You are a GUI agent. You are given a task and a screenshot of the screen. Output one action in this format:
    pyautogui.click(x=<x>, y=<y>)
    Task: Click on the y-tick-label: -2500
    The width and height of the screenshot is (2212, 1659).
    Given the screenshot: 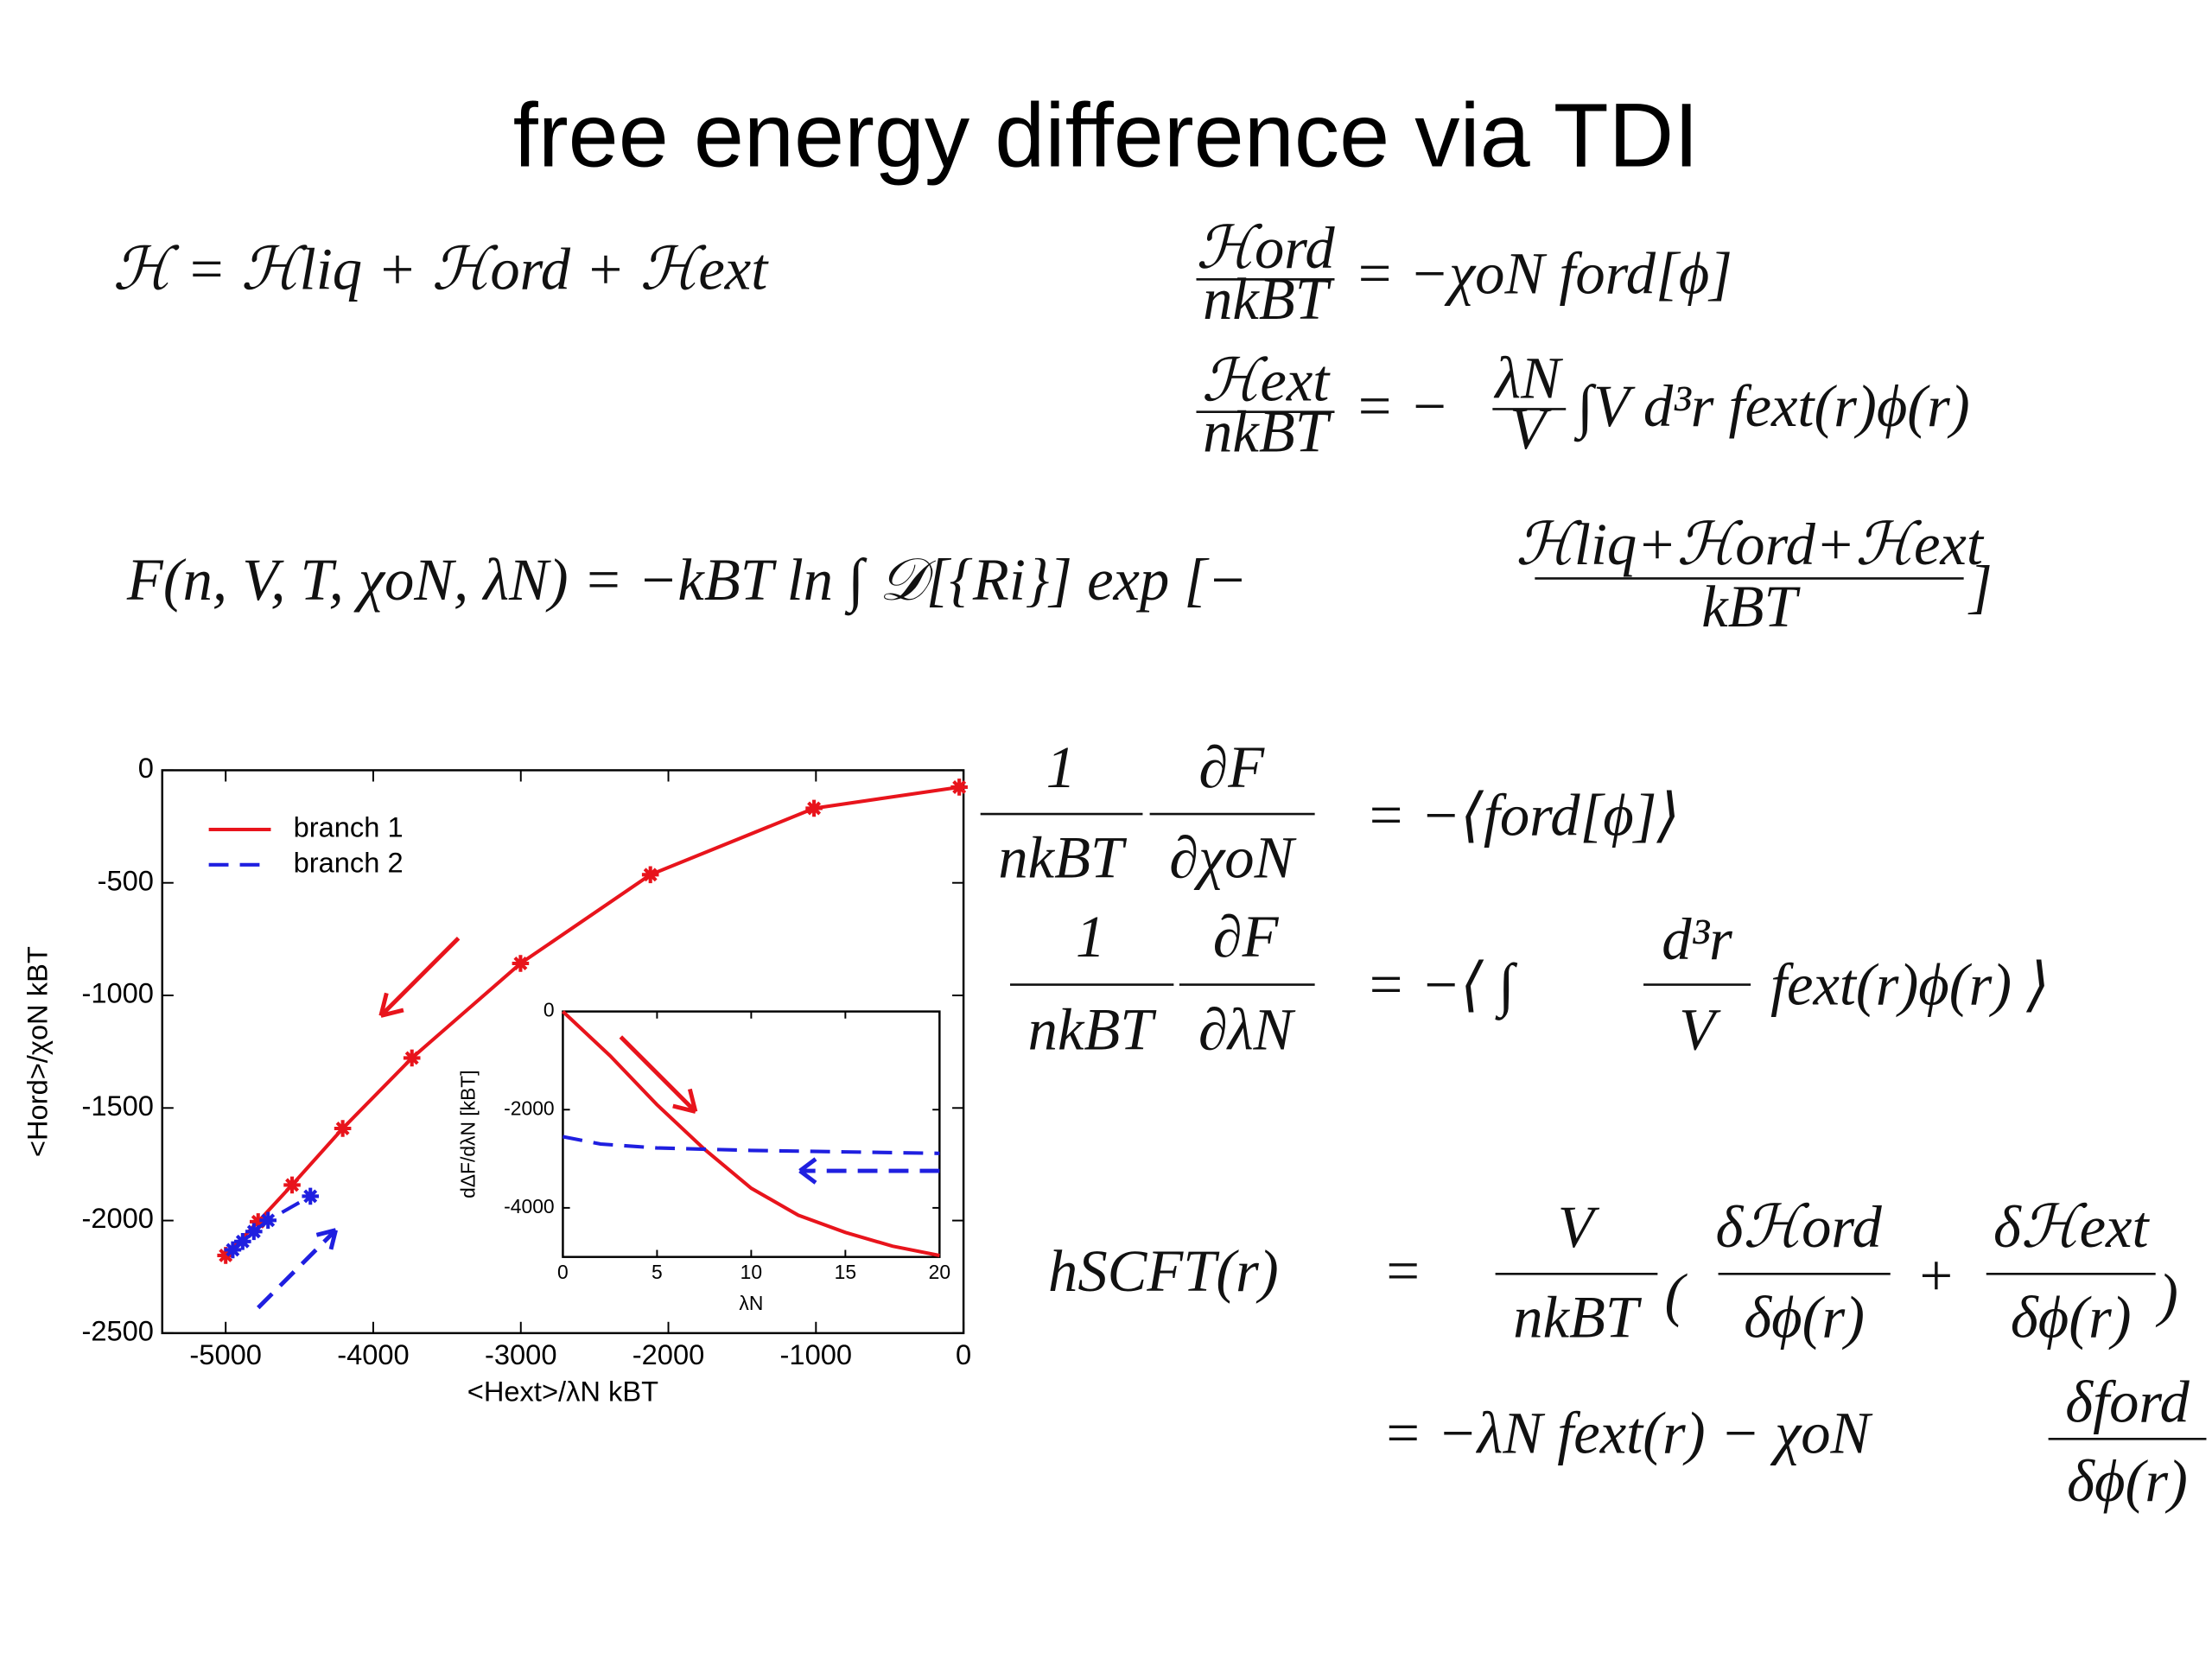 What is the action you would take?
    pyautogui.click(x=117, y=1330)
    